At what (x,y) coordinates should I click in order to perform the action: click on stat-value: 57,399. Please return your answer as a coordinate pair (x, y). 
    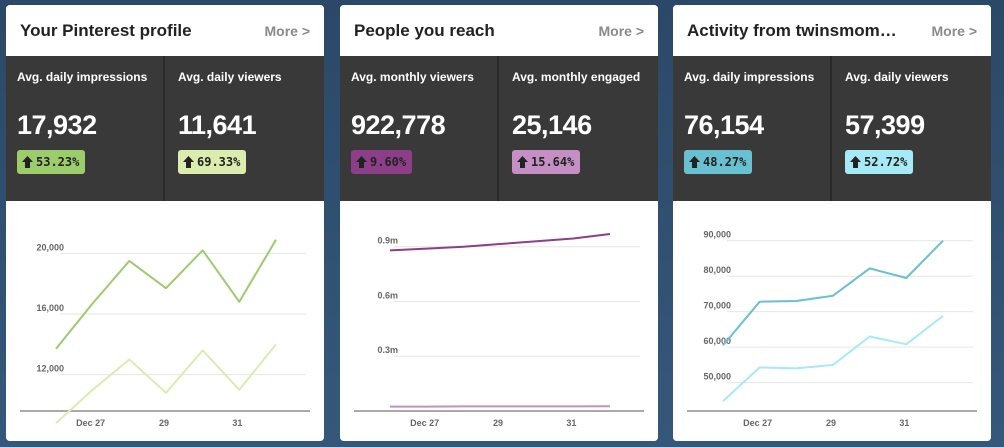
    Looking at the image, I should click on (885, 125).